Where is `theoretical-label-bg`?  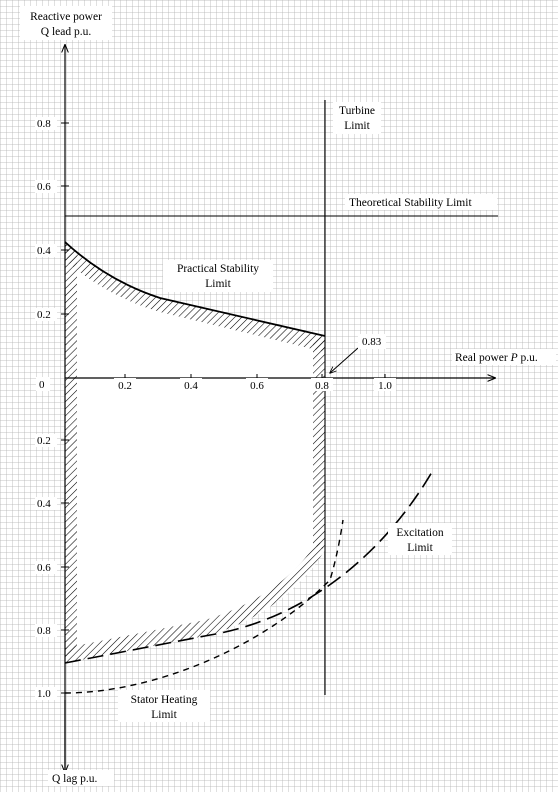 theoretical-label-bg is located at coordinates (421, 202).